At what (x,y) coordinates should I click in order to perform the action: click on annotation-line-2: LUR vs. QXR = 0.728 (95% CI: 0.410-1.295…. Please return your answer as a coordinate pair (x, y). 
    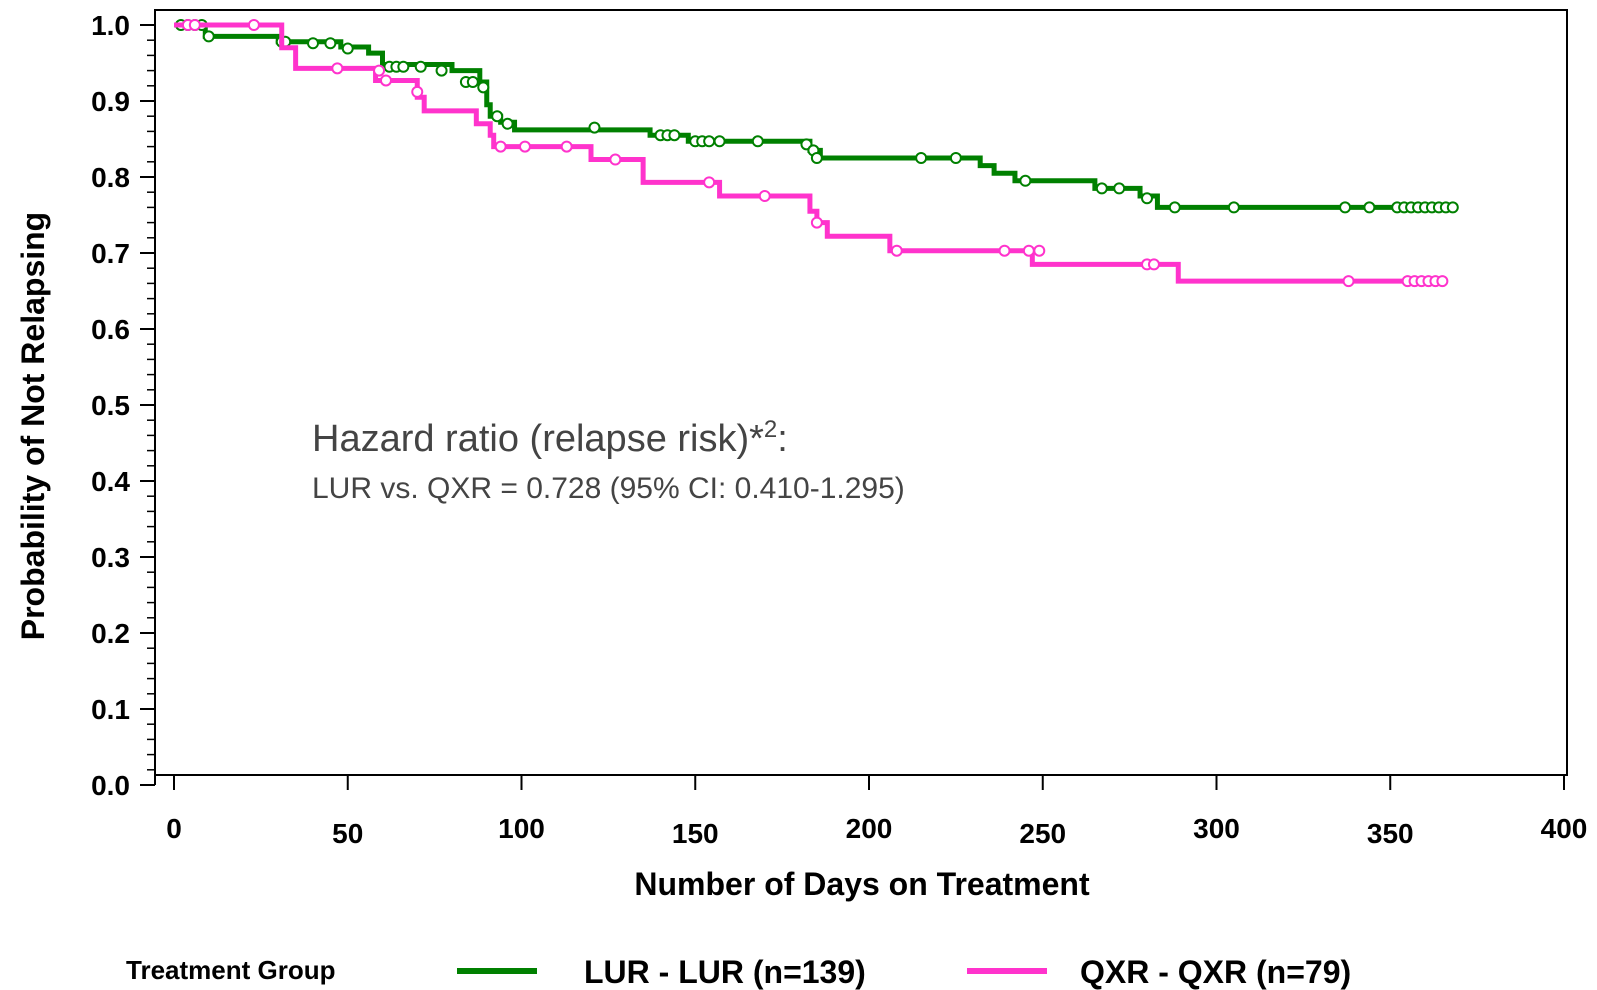
    Looking at the image, I should click on (608, 488).